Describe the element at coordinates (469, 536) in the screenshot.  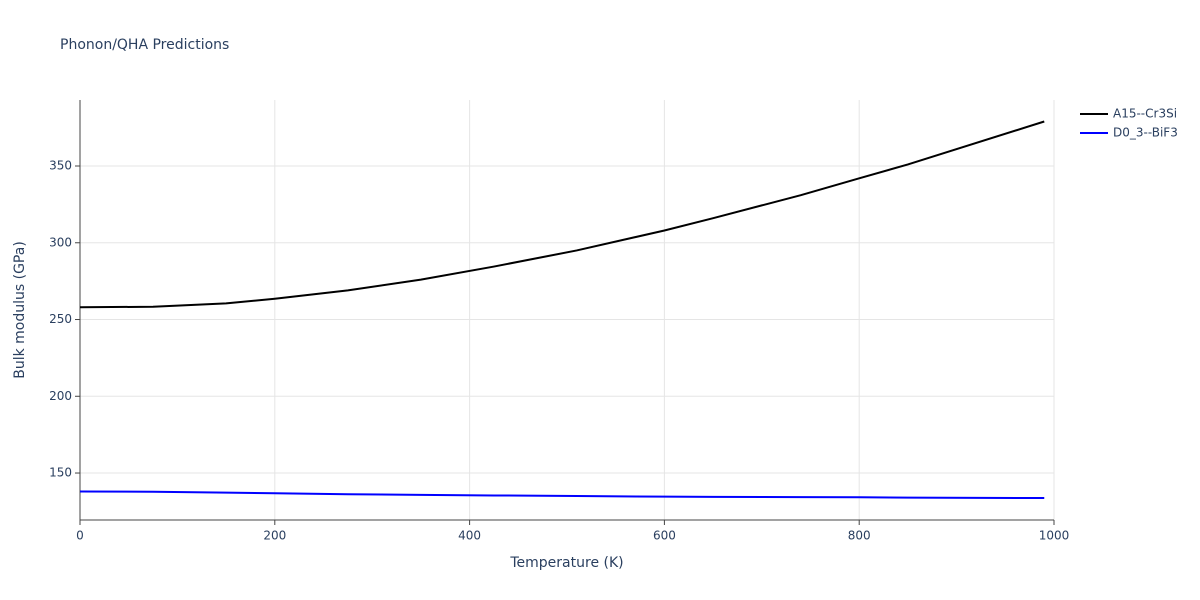
I see `x-tick-label: 400` at that location.